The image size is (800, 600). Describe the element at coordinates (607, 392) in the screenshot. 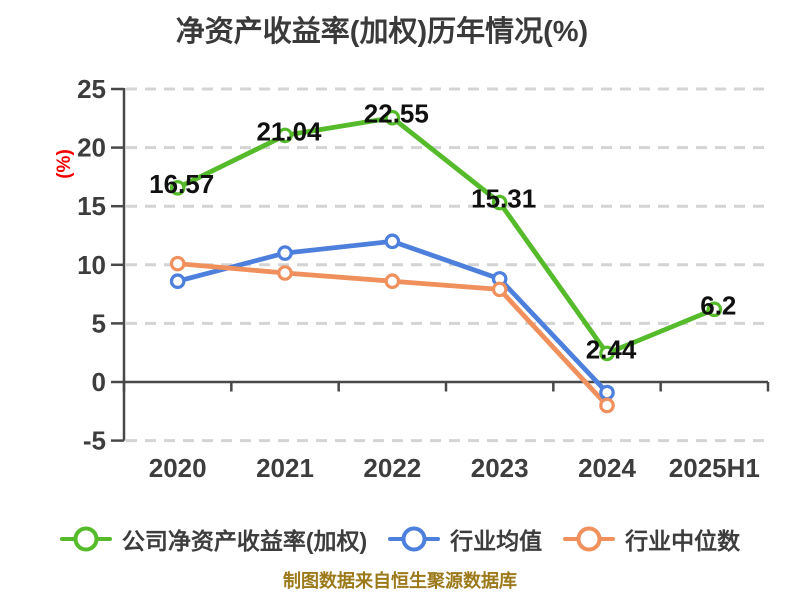

I see `series-1-point-2024` at that location.